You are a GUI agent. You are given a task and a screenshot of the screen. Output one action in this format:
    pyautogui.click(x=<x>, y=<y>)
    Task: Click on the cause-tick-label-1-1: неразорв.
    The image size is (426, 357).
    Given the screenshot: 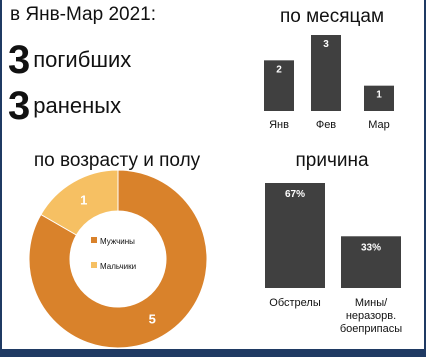 What is the action you would take?
    pyautogui.click(x=371, y=316)
    